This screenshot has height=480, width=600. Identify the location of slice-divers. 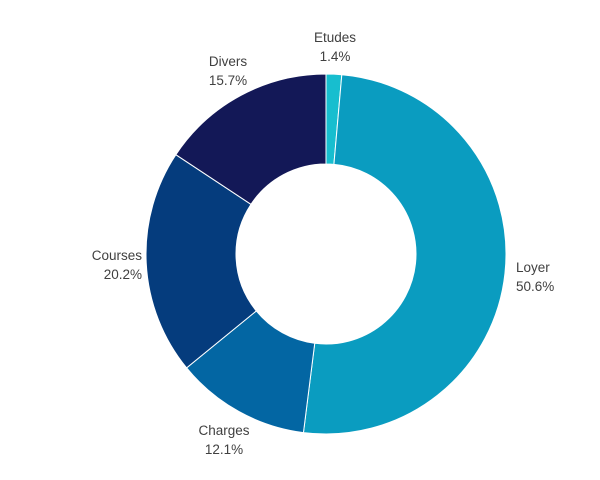
(251, 139).